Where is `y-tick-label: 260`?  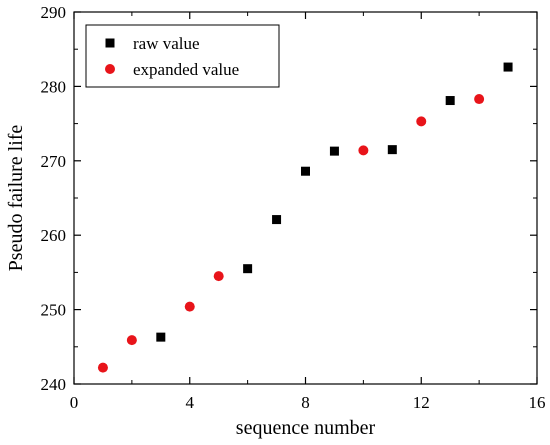 y-tick-label: 260 is located at coordinates (54, 235).